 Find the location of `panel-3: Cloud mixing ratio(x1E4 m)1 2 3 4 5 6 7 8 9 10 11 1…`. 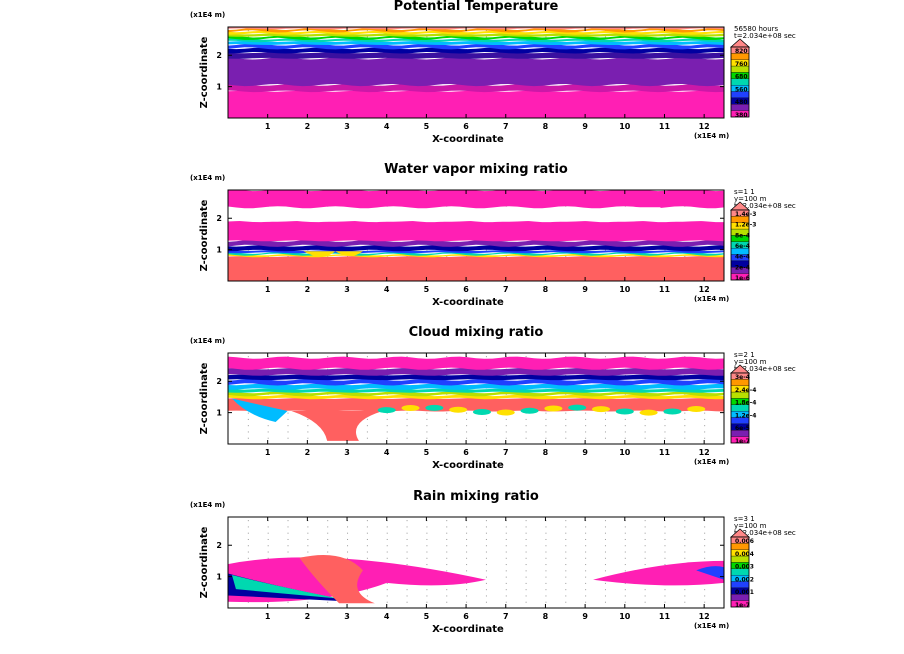

panel-3: Cloud mixing ratio(x1E4 m)1 2 3 4 5 6 7 8 9 10 11 1… is located at coordinates (493, 398).